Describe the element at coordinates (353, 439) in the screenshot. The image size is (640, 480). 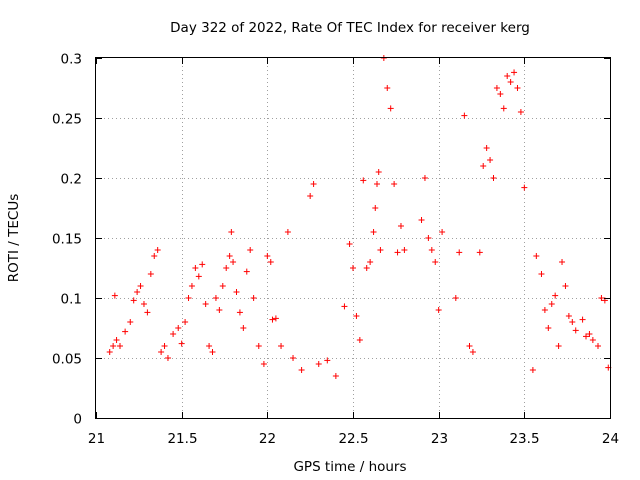
I see `x-tick-label: 22.5` at that location.